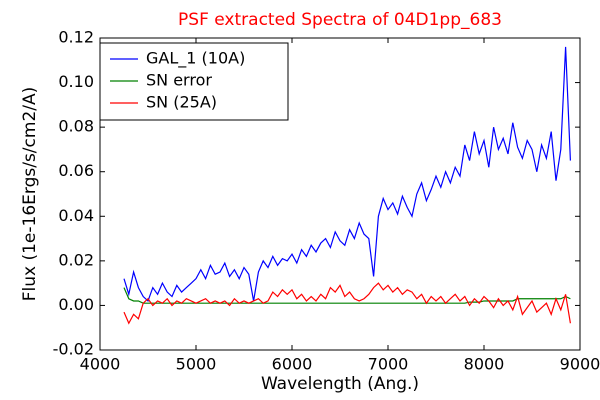 This screenshot has height=400, width=600. Describe the element at coordinates (388, 364) in the screenshot. I see `x-tick-label: 7000` at that location.